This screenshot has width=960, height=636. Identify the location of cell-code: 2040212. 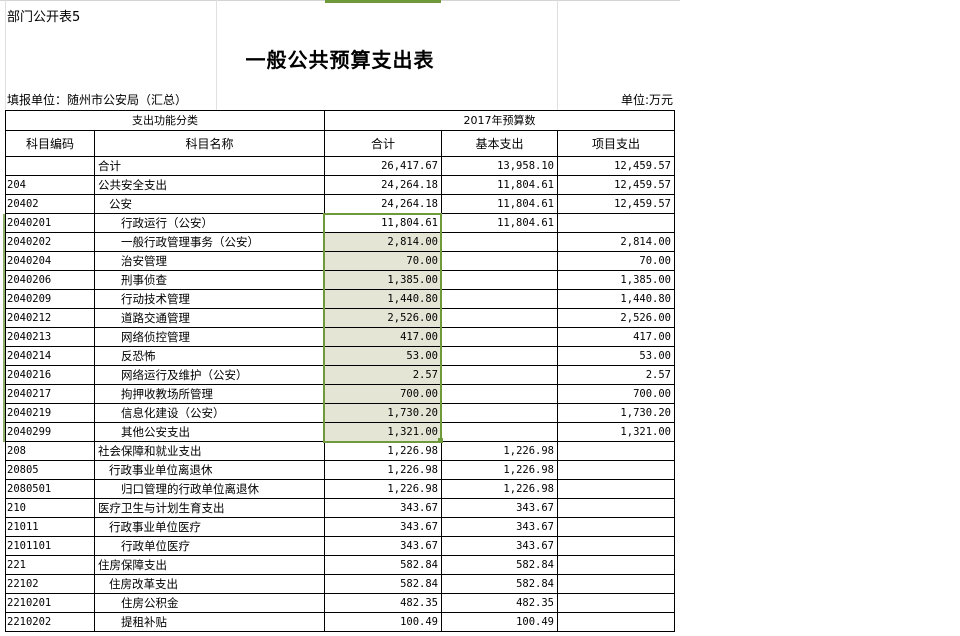
(50, 318).